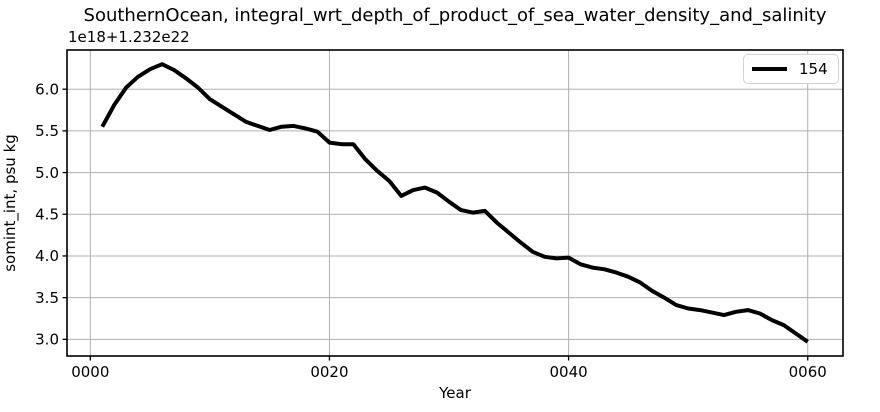 The image size is (880, 412). Describe the element at coordinates (455, 393) in the screenshot. I see `x-axis-label: Year` at that location.